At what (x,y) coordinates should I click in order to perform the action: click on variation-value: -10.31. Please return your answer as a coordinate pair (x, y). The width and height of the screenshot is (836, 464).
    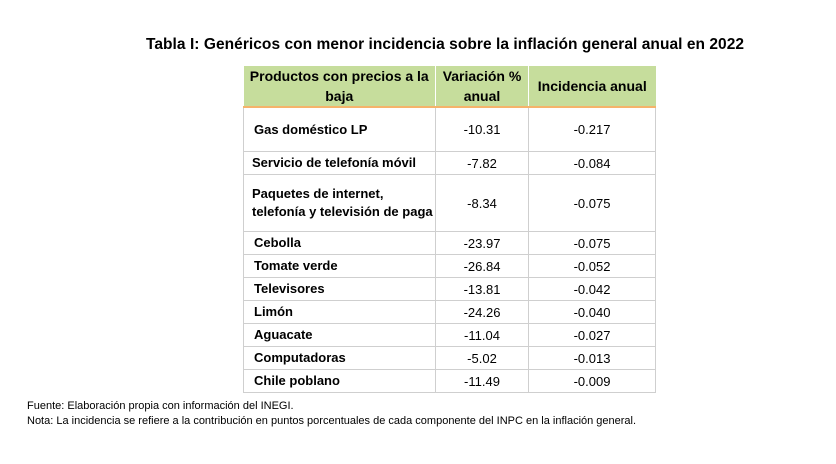
    Looking at the image, I should click on (482, 129).